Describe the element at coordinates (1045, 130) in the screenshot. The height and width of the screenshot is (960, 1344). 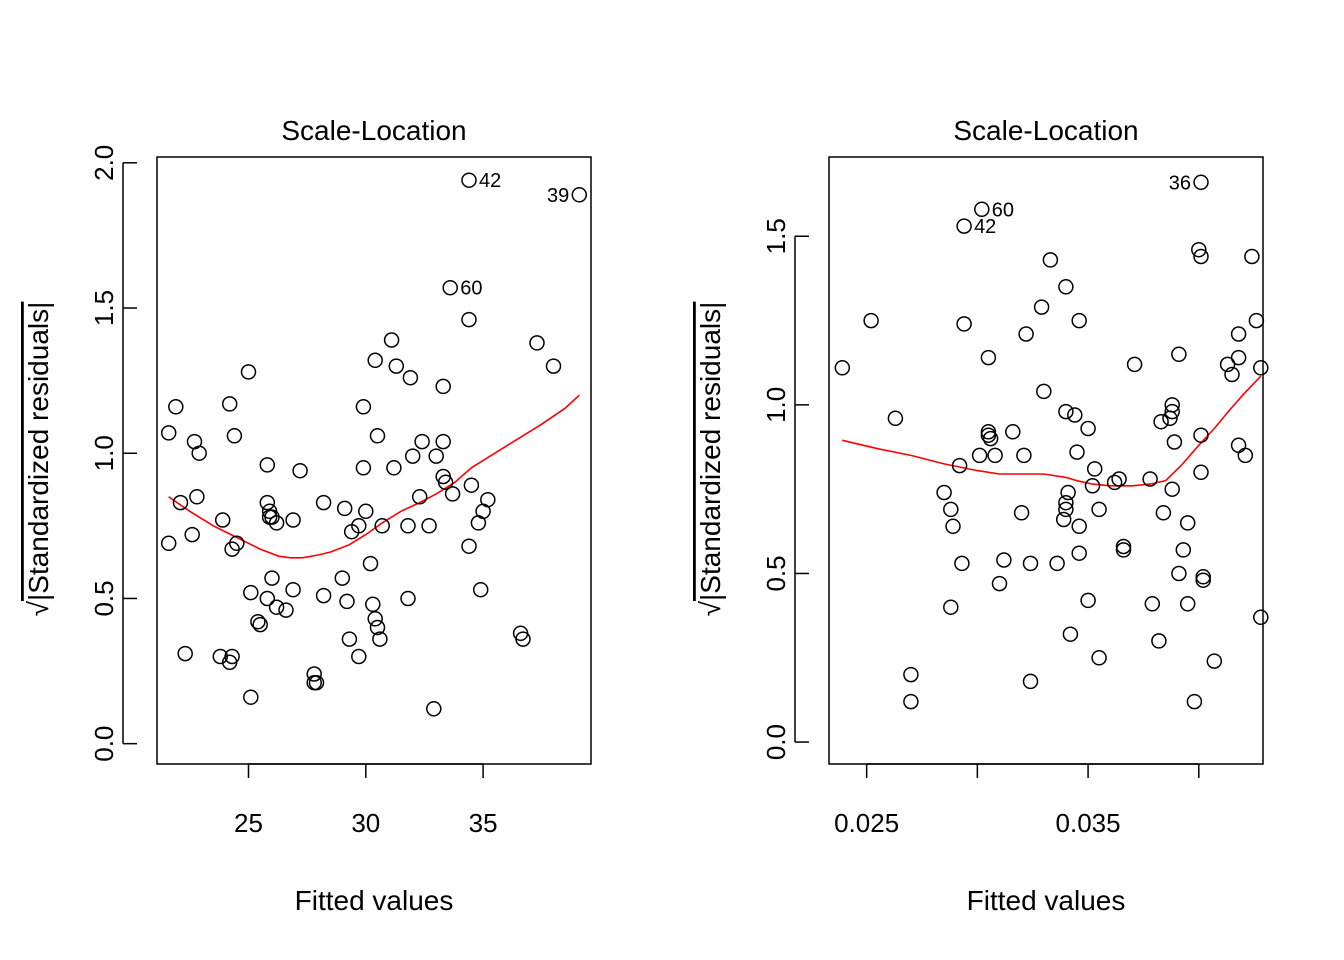
I see `plot-title: Scale-Location` at that location.